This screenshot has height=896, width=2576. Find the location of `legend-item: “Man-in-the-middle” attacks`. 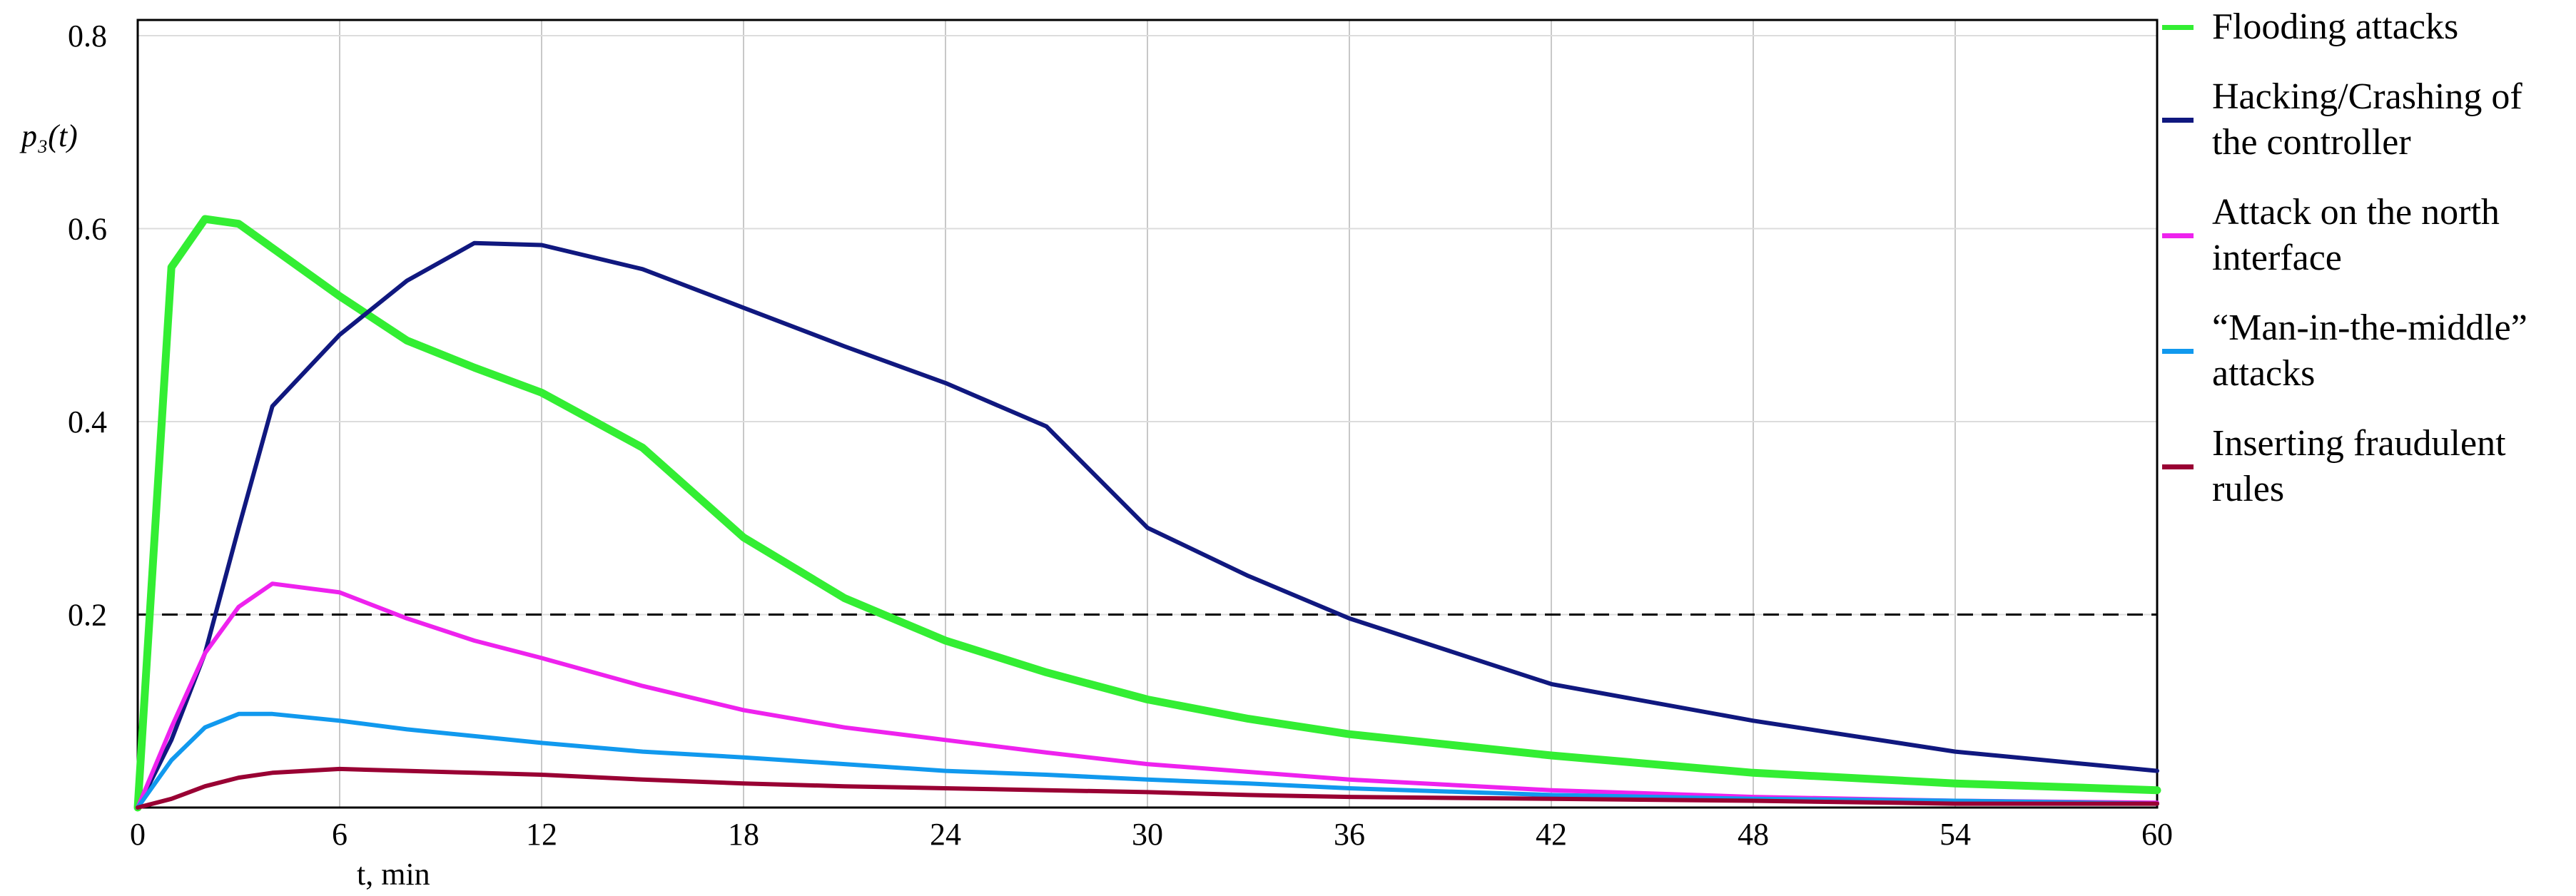

legend-item: “Man-in-the-middle” attacks is located at coordinates (2365, 351).